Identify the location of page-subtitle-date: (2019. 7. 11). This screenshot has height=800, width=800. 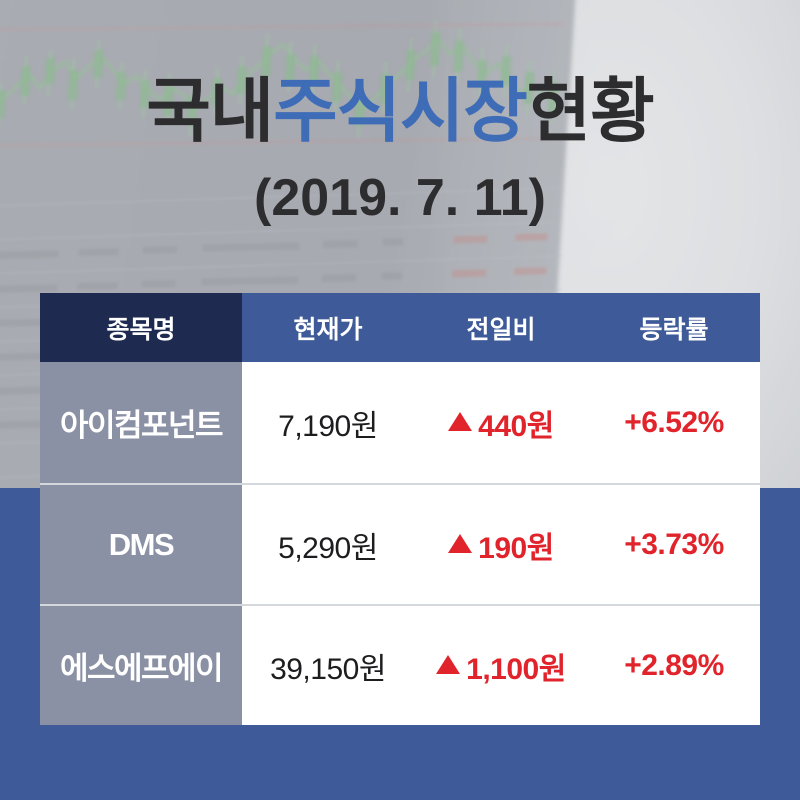
(400, 198).